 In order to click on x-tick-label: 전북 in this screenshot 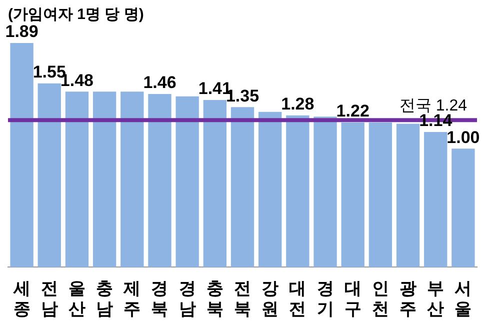, I will do `click(242, 298)`.